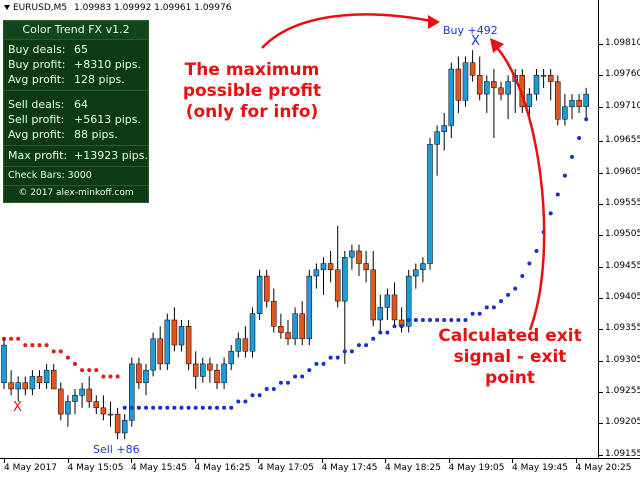 Image resolution: width=640 pixels, height=481 pixels. What do you see at coordinates (7, 7) in the screenshot?
I see `dropdown-triangle-icon` at bounding box center [7, 7].